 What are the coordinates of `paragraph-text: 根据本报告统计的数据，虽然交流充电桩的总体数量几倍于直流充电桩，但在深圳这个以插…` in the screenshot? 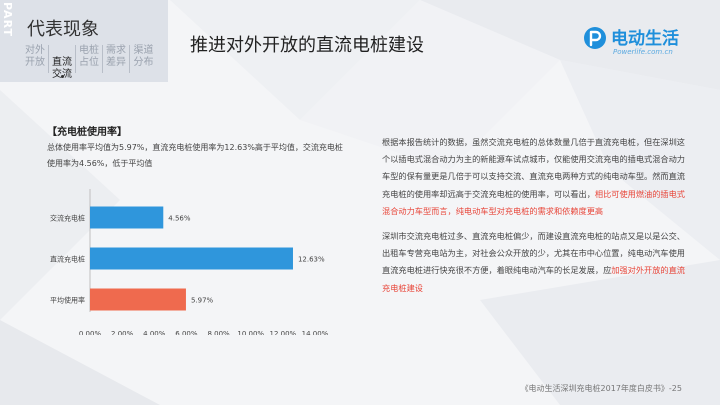 It's located at (533, 168).